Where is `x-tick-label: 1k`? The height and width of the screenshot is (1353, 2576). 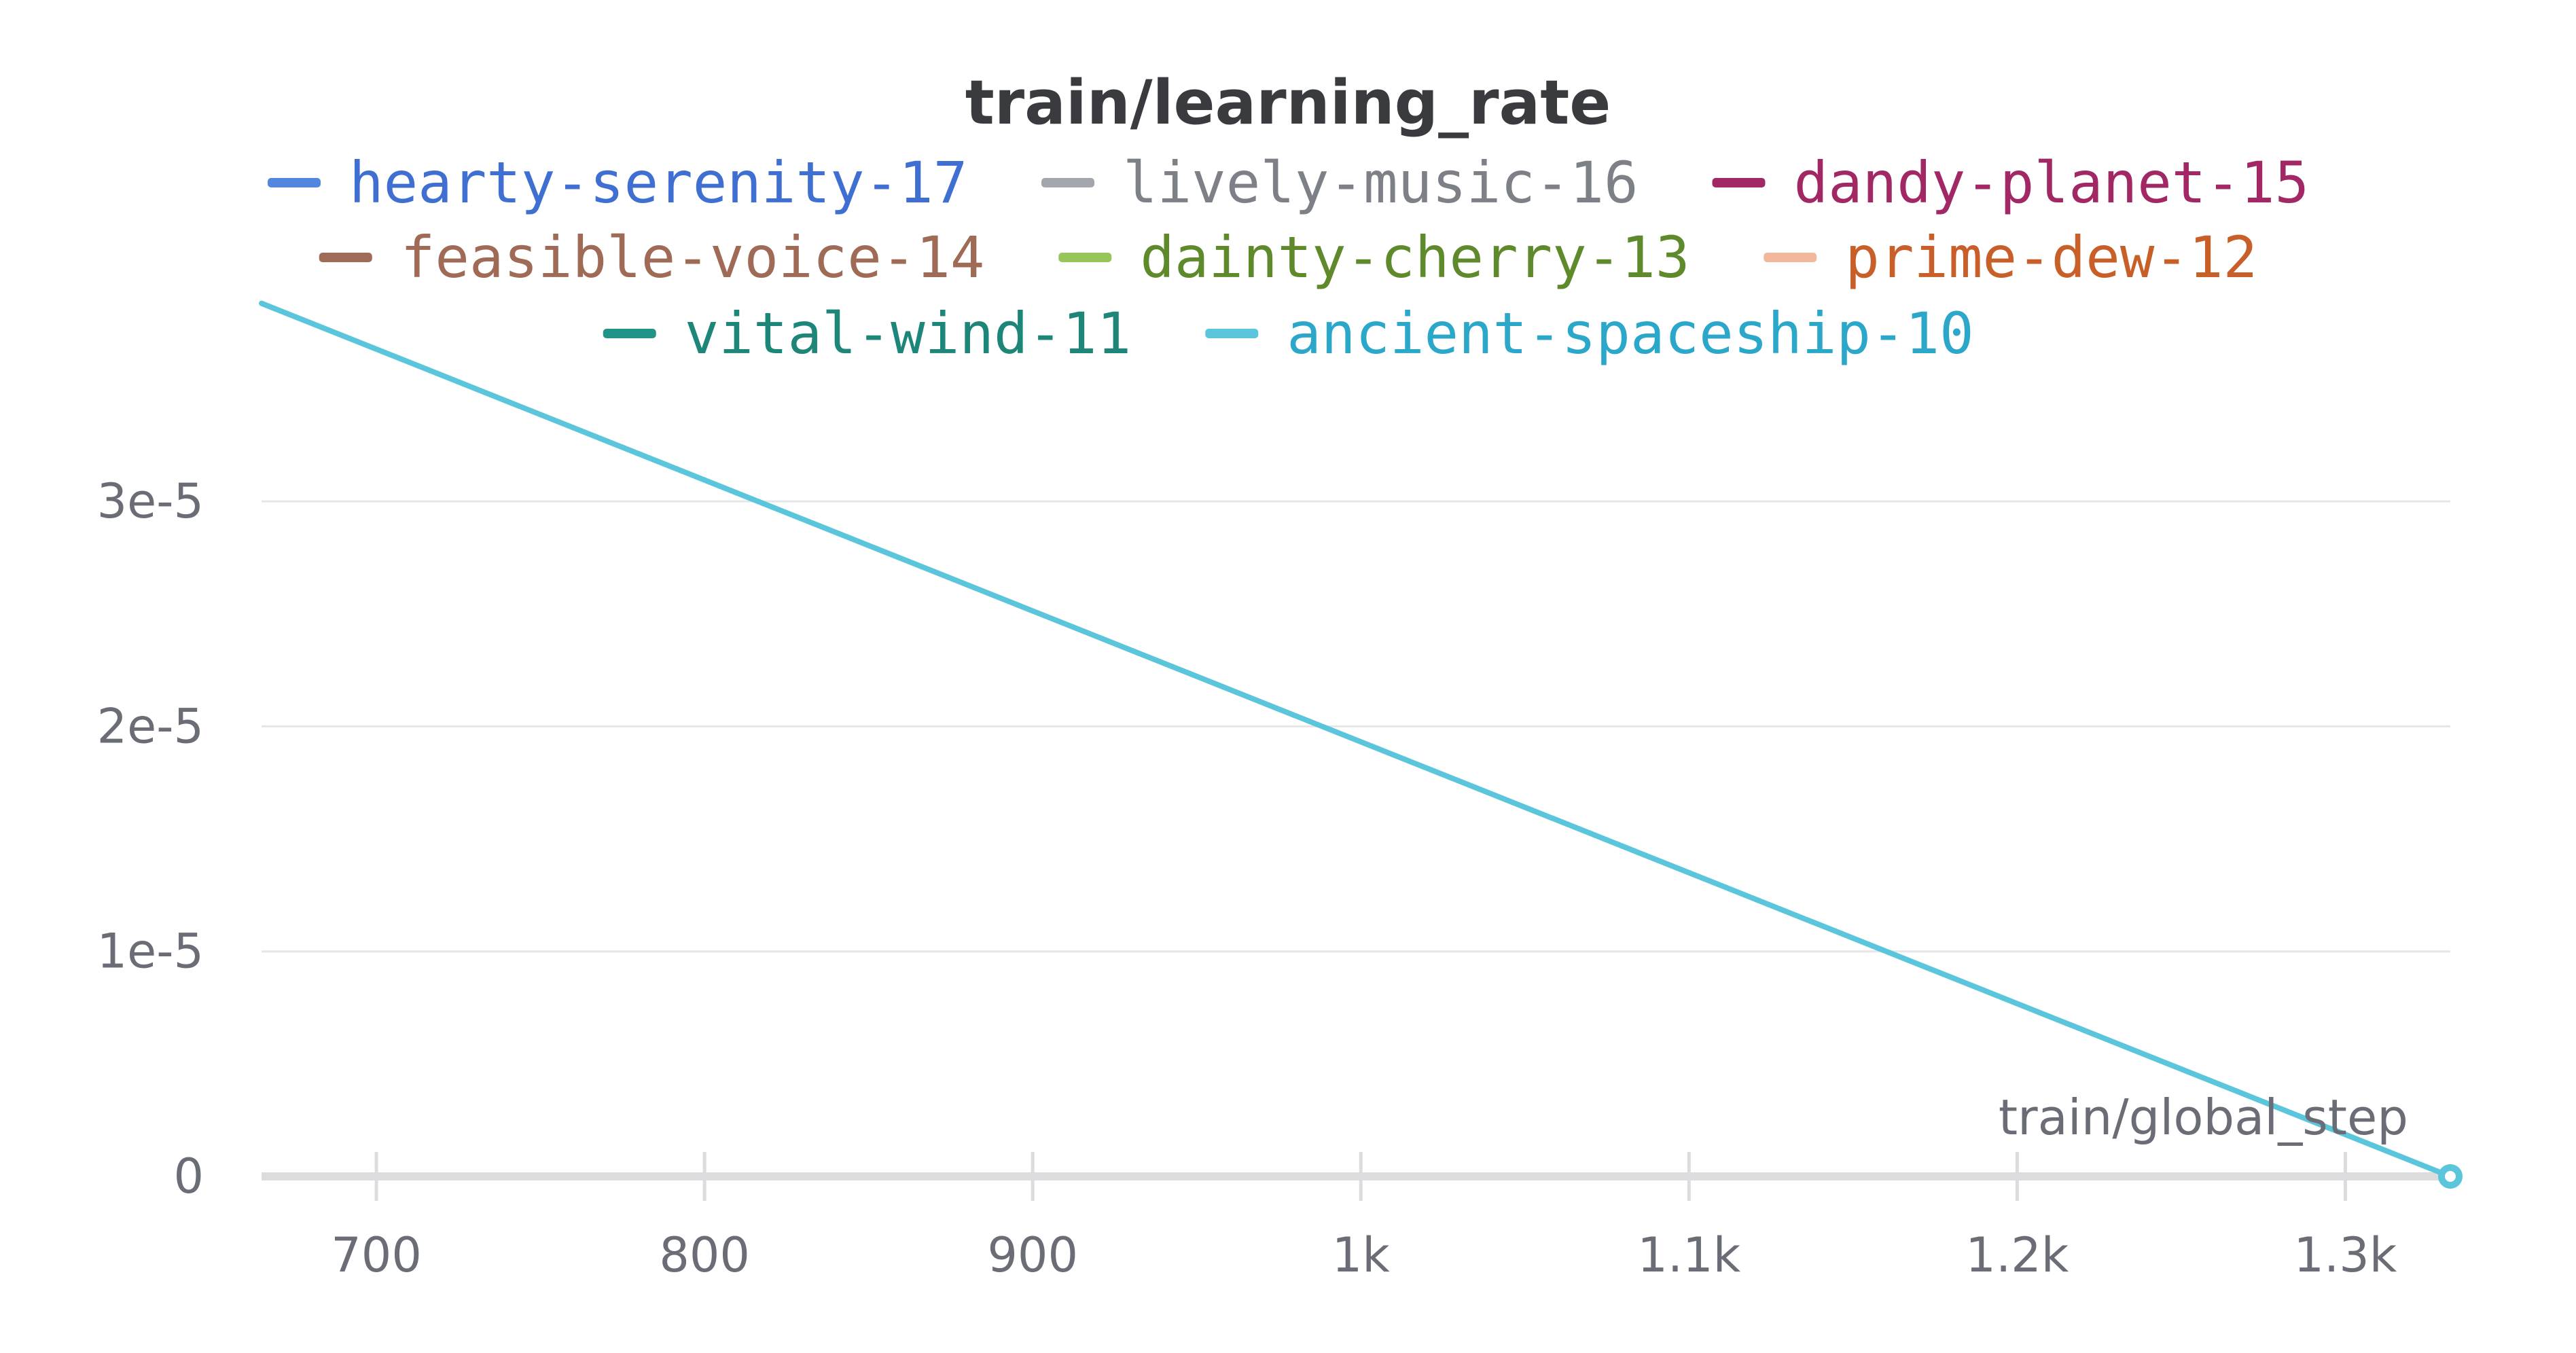
x-tick-label: 1k is located at coordinates (1361, 1255).